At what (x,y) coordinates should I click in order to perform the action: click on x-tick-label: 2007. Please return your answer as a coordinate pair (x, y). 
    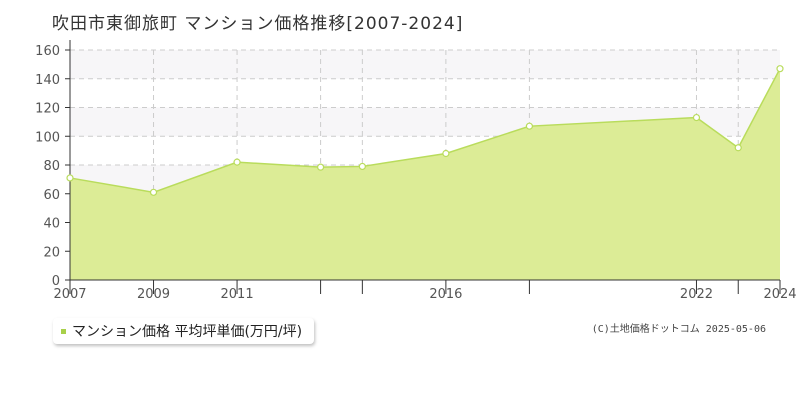
    Looking at the image, I should click on (69, 294).